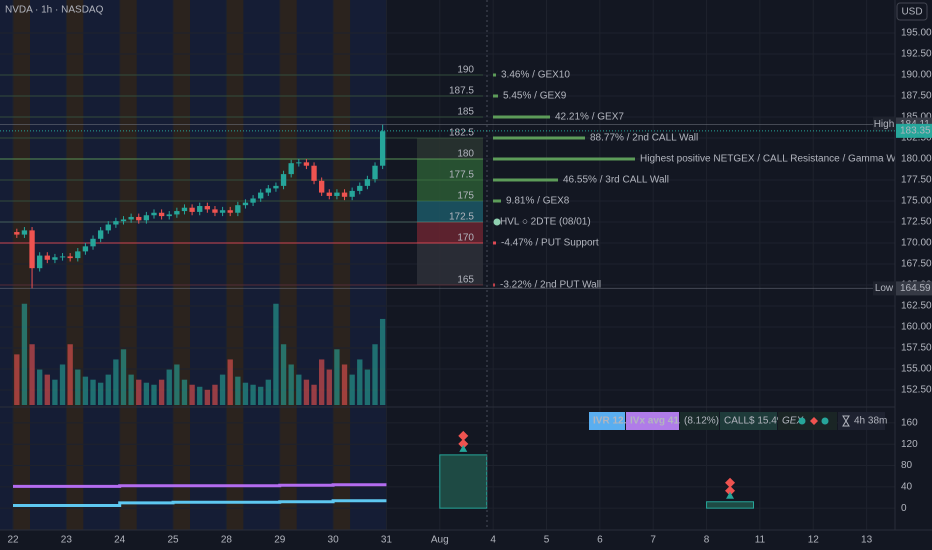 The image size is (932, 550). Describe the element at coordinates (916, 264) in the screenshot. I see `y-tick-label: 167.50` at that location.